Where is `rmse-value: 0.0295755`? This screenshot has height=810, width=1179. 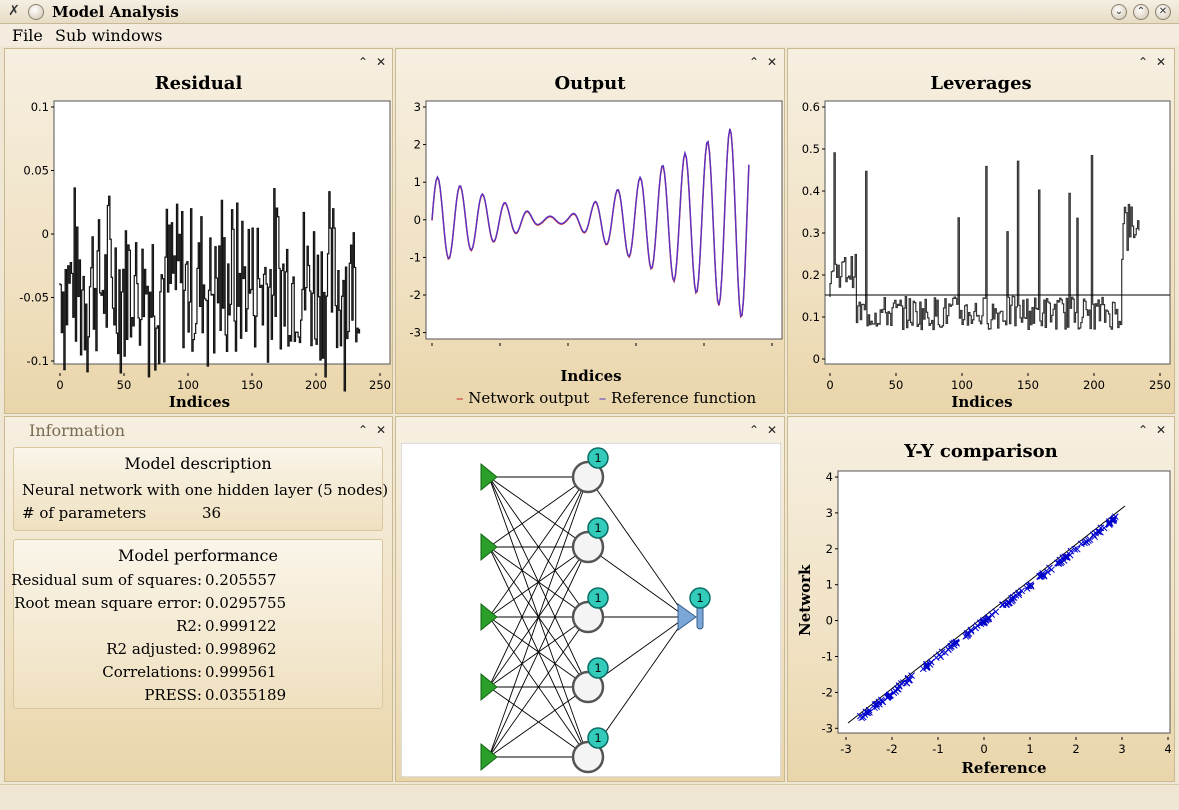
rmse-value: 0.0295755 is located at coordinates (246, 603).